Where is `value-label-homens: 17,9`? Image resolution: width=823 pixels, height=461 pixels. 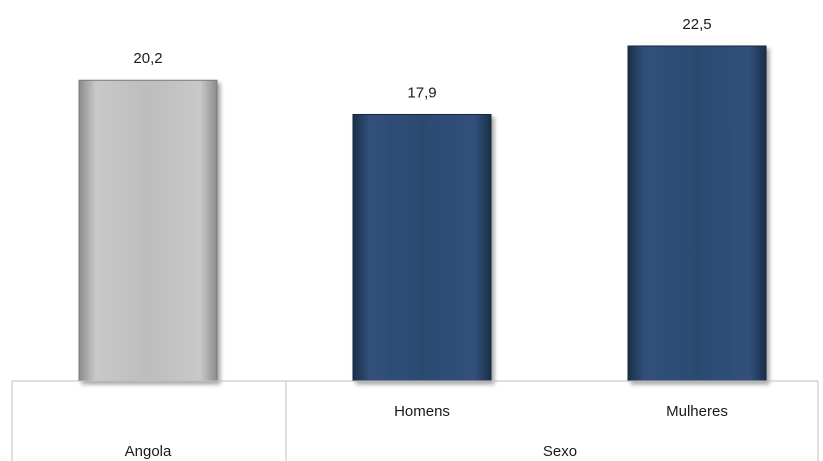 value-label-homens: 17,9 is located at coordinates (421, 92).